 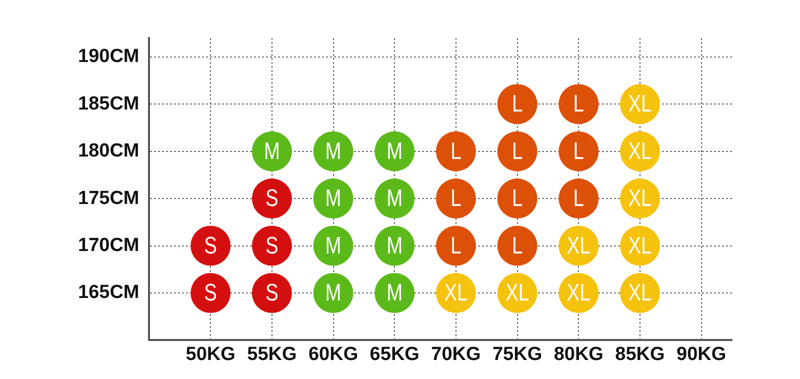 I want to click on series-label: M, so click(x=333, y=198).